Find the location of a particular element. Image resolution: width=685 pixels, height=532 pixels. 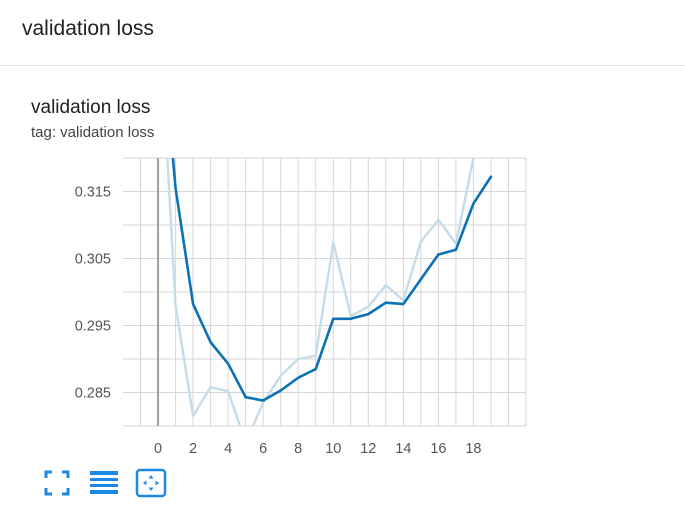

fullscreen-icon is located at coordinates (57, 483).